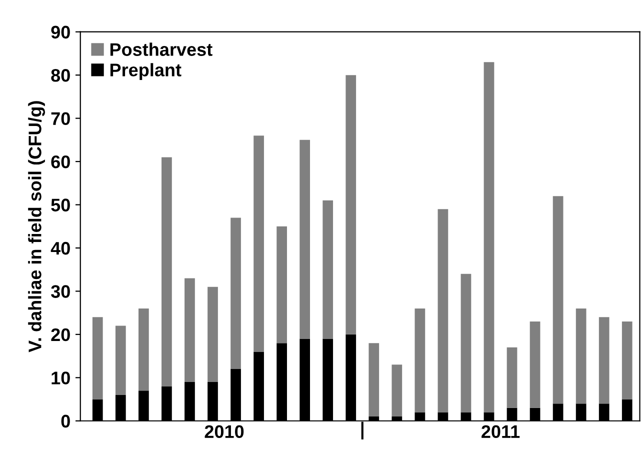 The image size is (643, 455). I want to click on y-tick-label: 20, so click(60, 335).